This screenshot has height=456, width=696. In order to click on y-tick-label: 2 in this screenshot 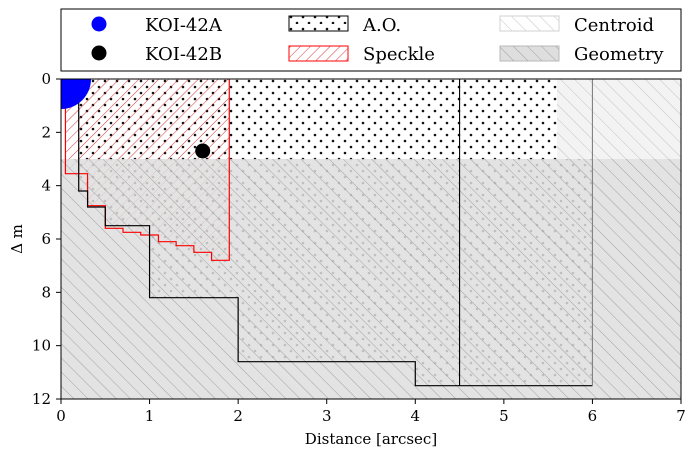, I will do `click(46, 132)`.